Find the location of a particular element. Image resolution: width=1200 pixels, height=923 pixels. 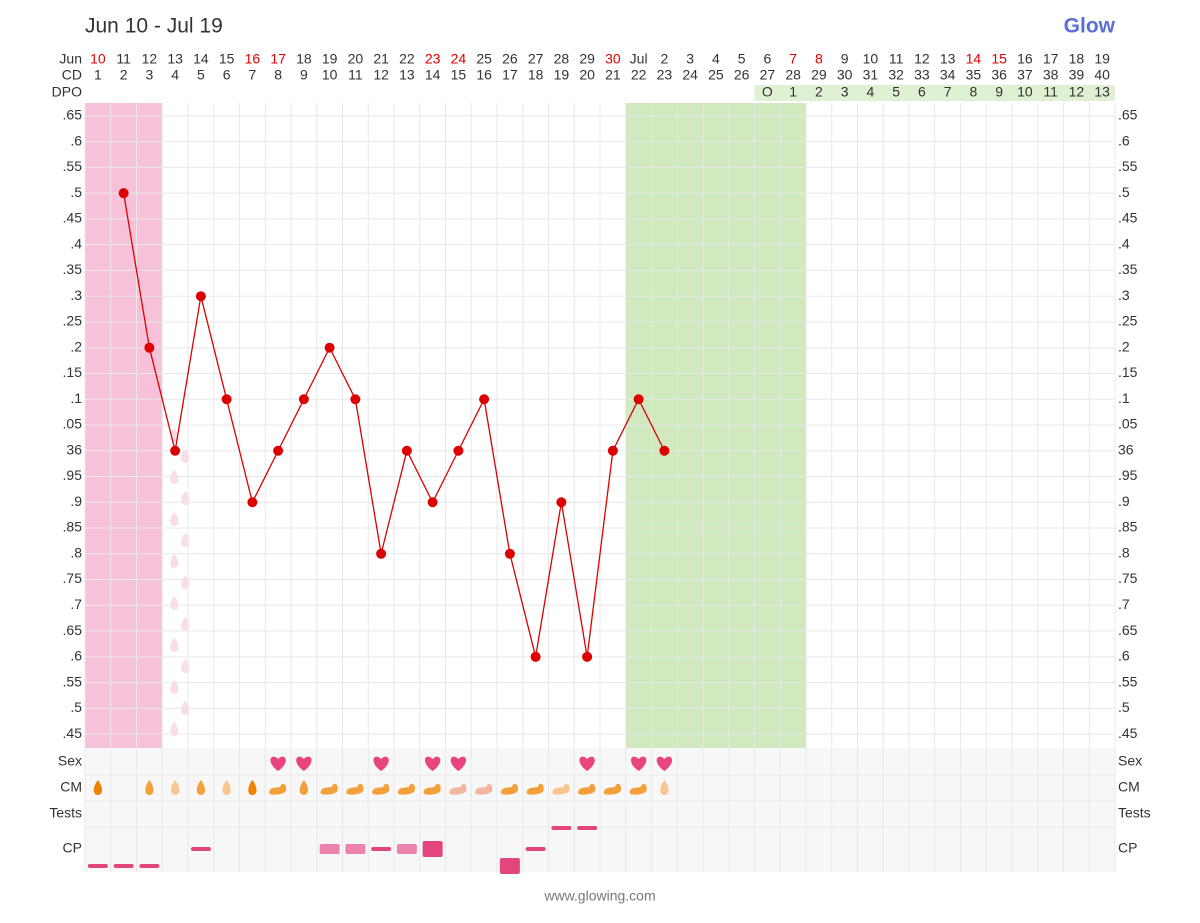

y-tick-label-right: .2 is located at coordinates (1124, 346).